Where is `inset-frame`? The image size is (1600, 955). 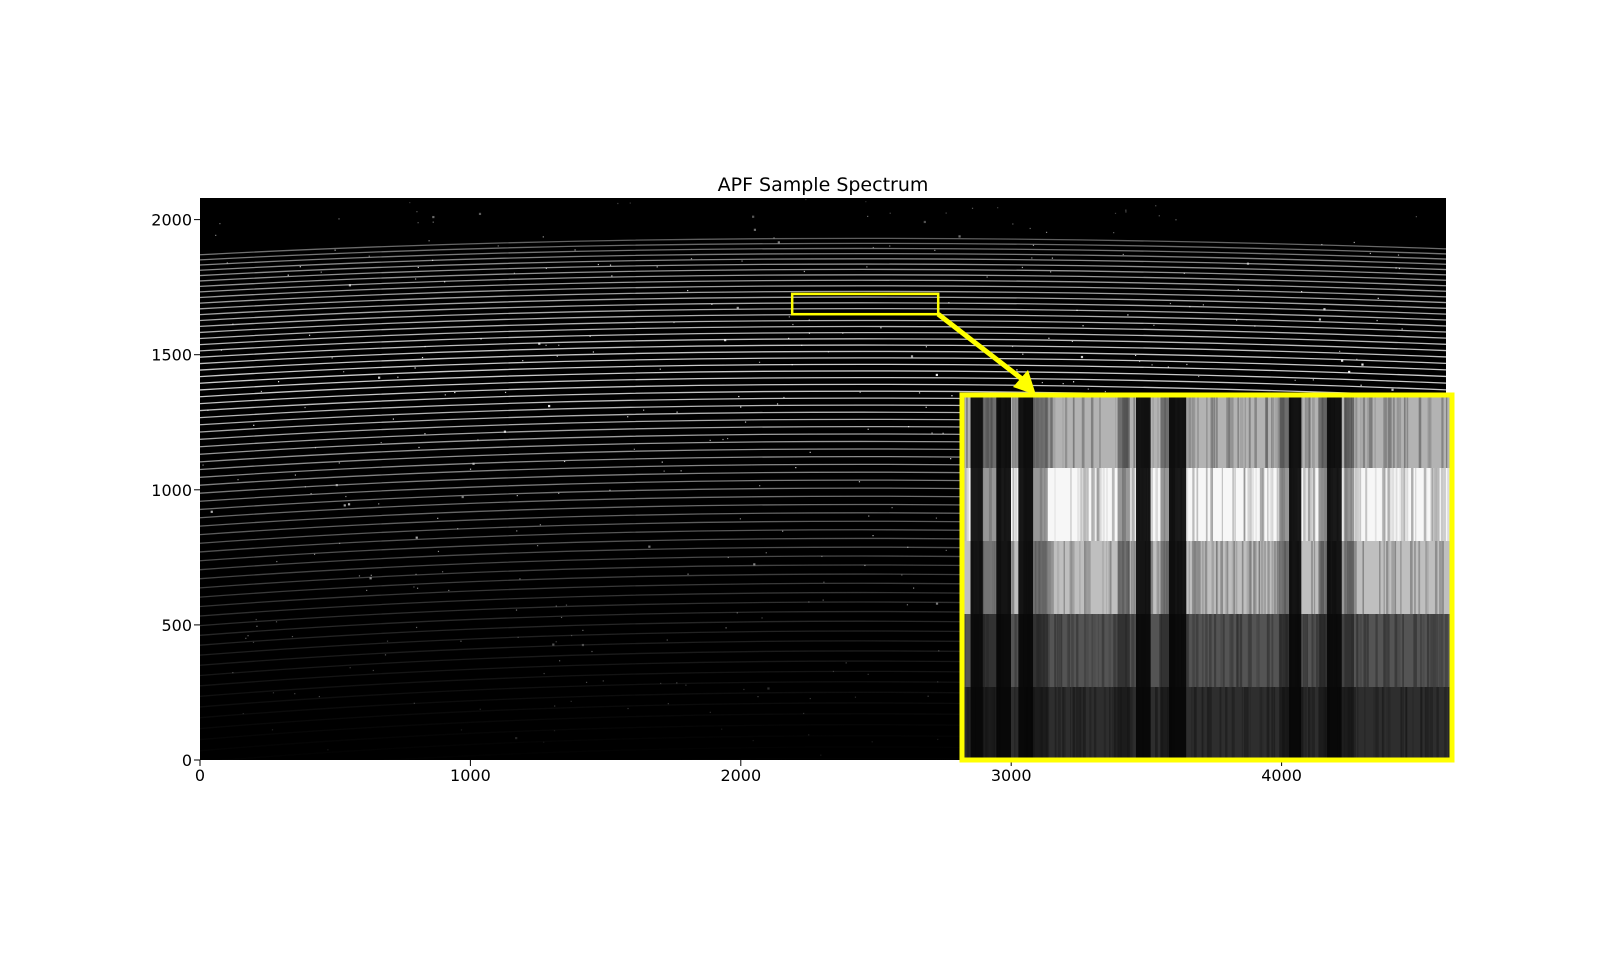 inset-frame is located at coordinates (1207, 577).